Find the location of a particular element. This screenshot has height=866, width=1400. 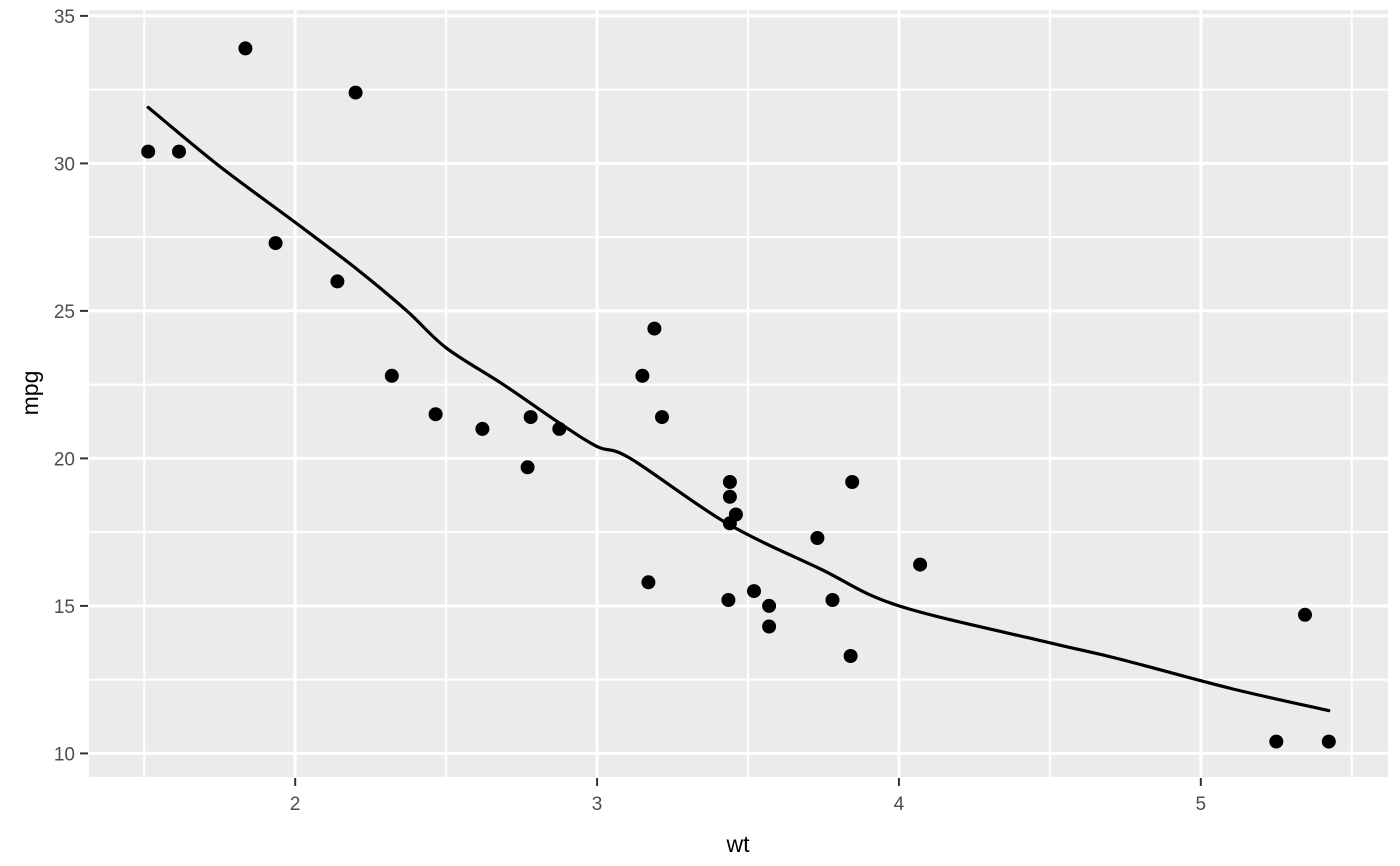

x-tick-label: 5 is located at coordinates (1201, 804).